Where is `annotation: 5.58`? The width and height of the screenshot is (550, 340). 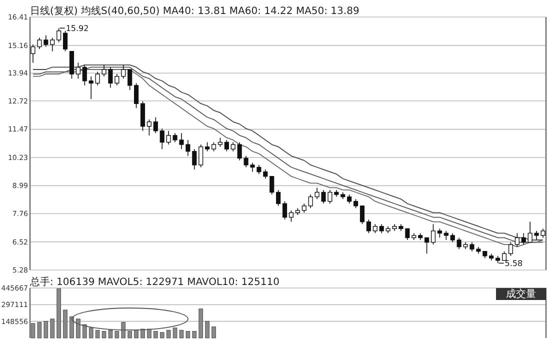 annotation: 5.58 is located at coordinates (513, 263).